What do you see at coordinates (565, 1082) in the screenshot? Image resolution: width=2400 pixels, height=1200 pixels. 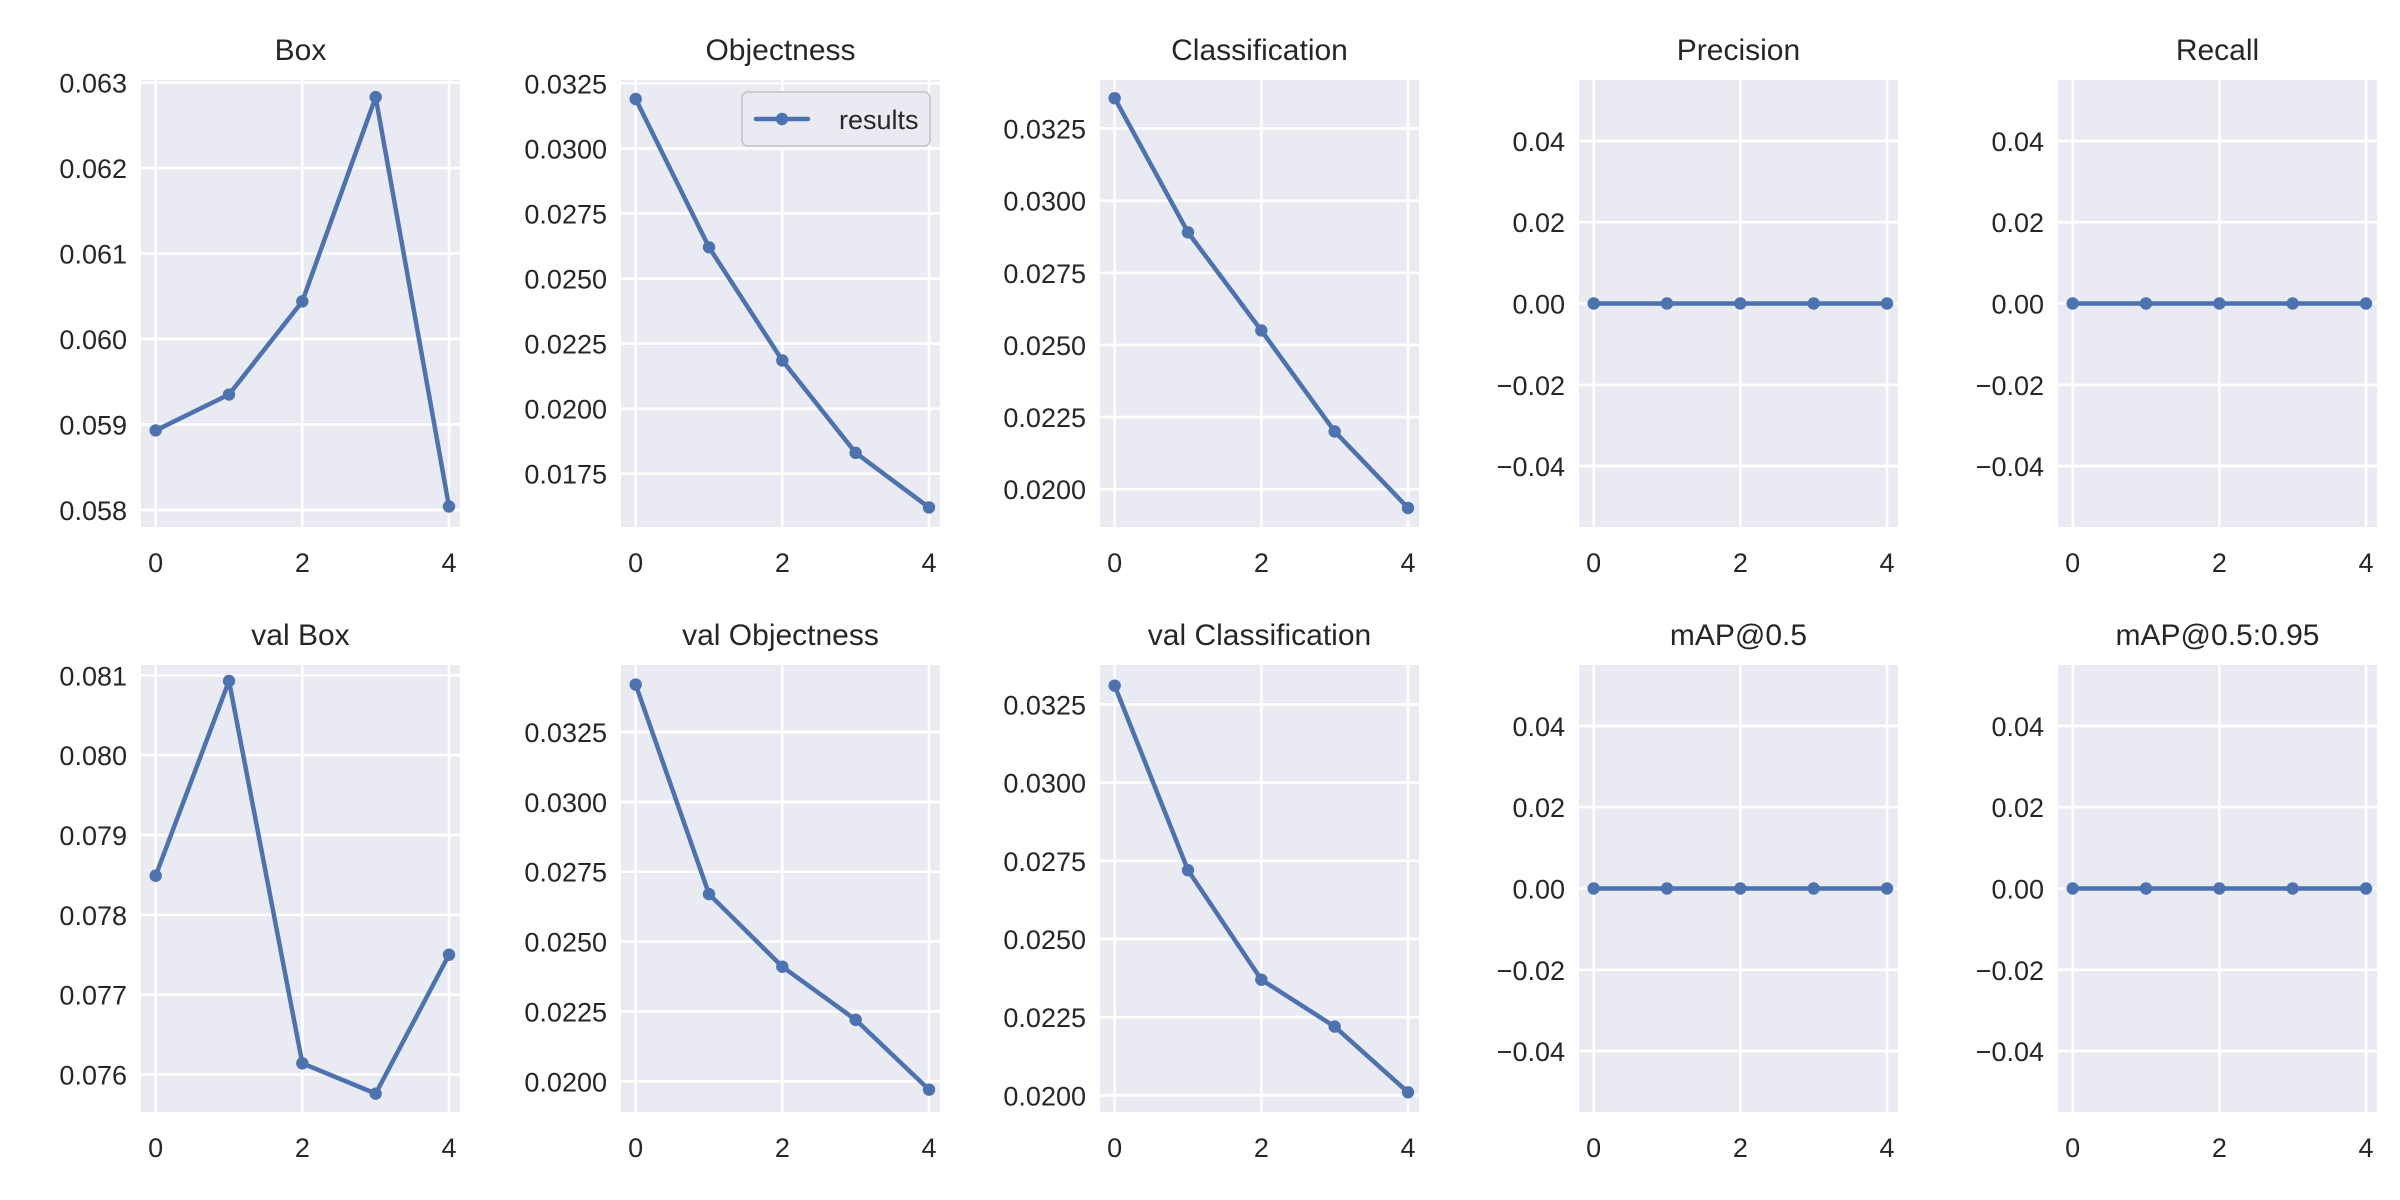 I see `val-objectness-y-tick-label: 0.0200` at bounding box center [565, 1082].